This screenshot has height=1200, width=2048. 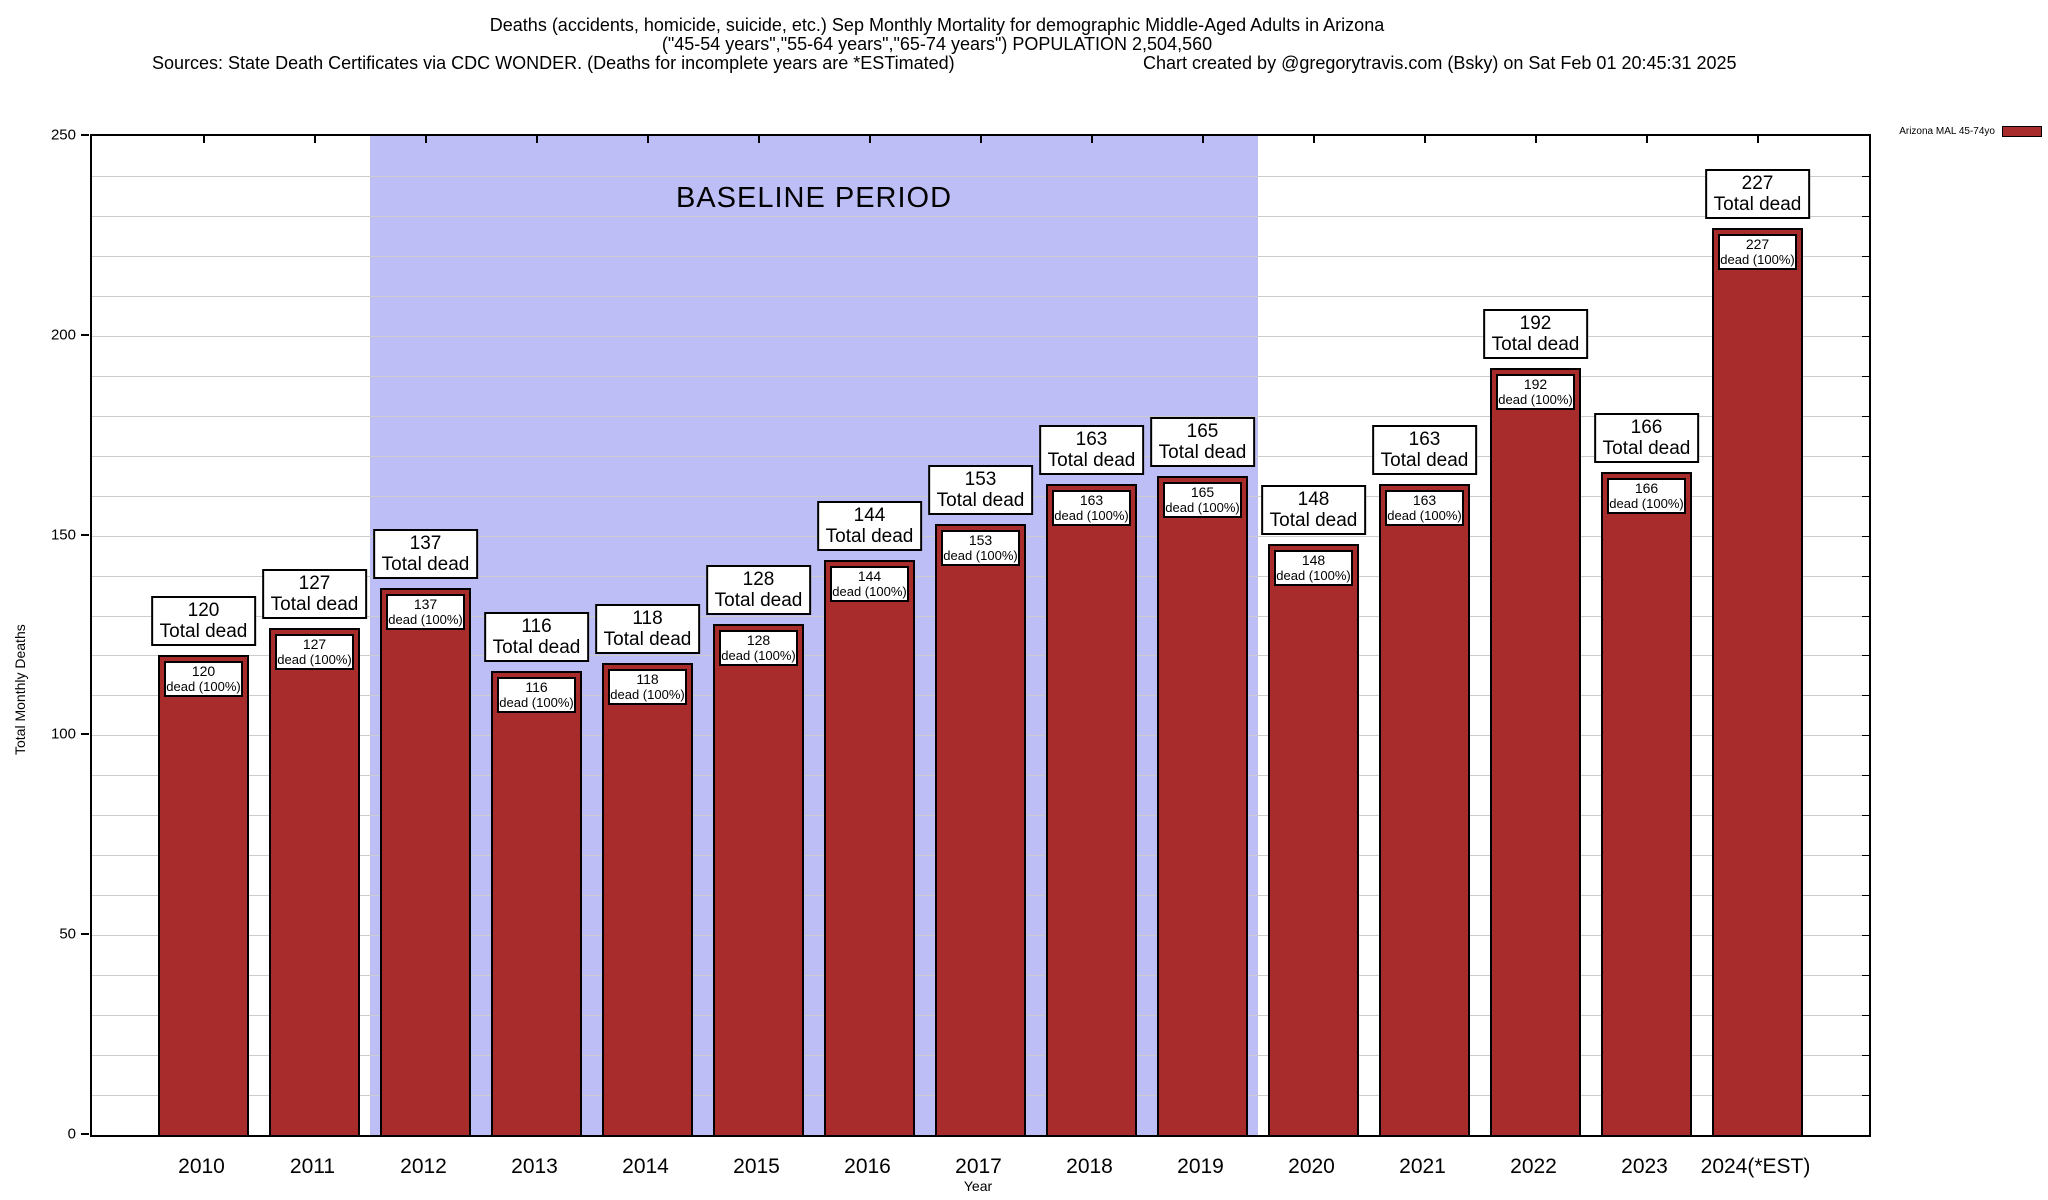 What do you see at coordinates (71, 1134) in the screenshot?
I see `y-tick-label: 0` at bounding box center [71, 1134].